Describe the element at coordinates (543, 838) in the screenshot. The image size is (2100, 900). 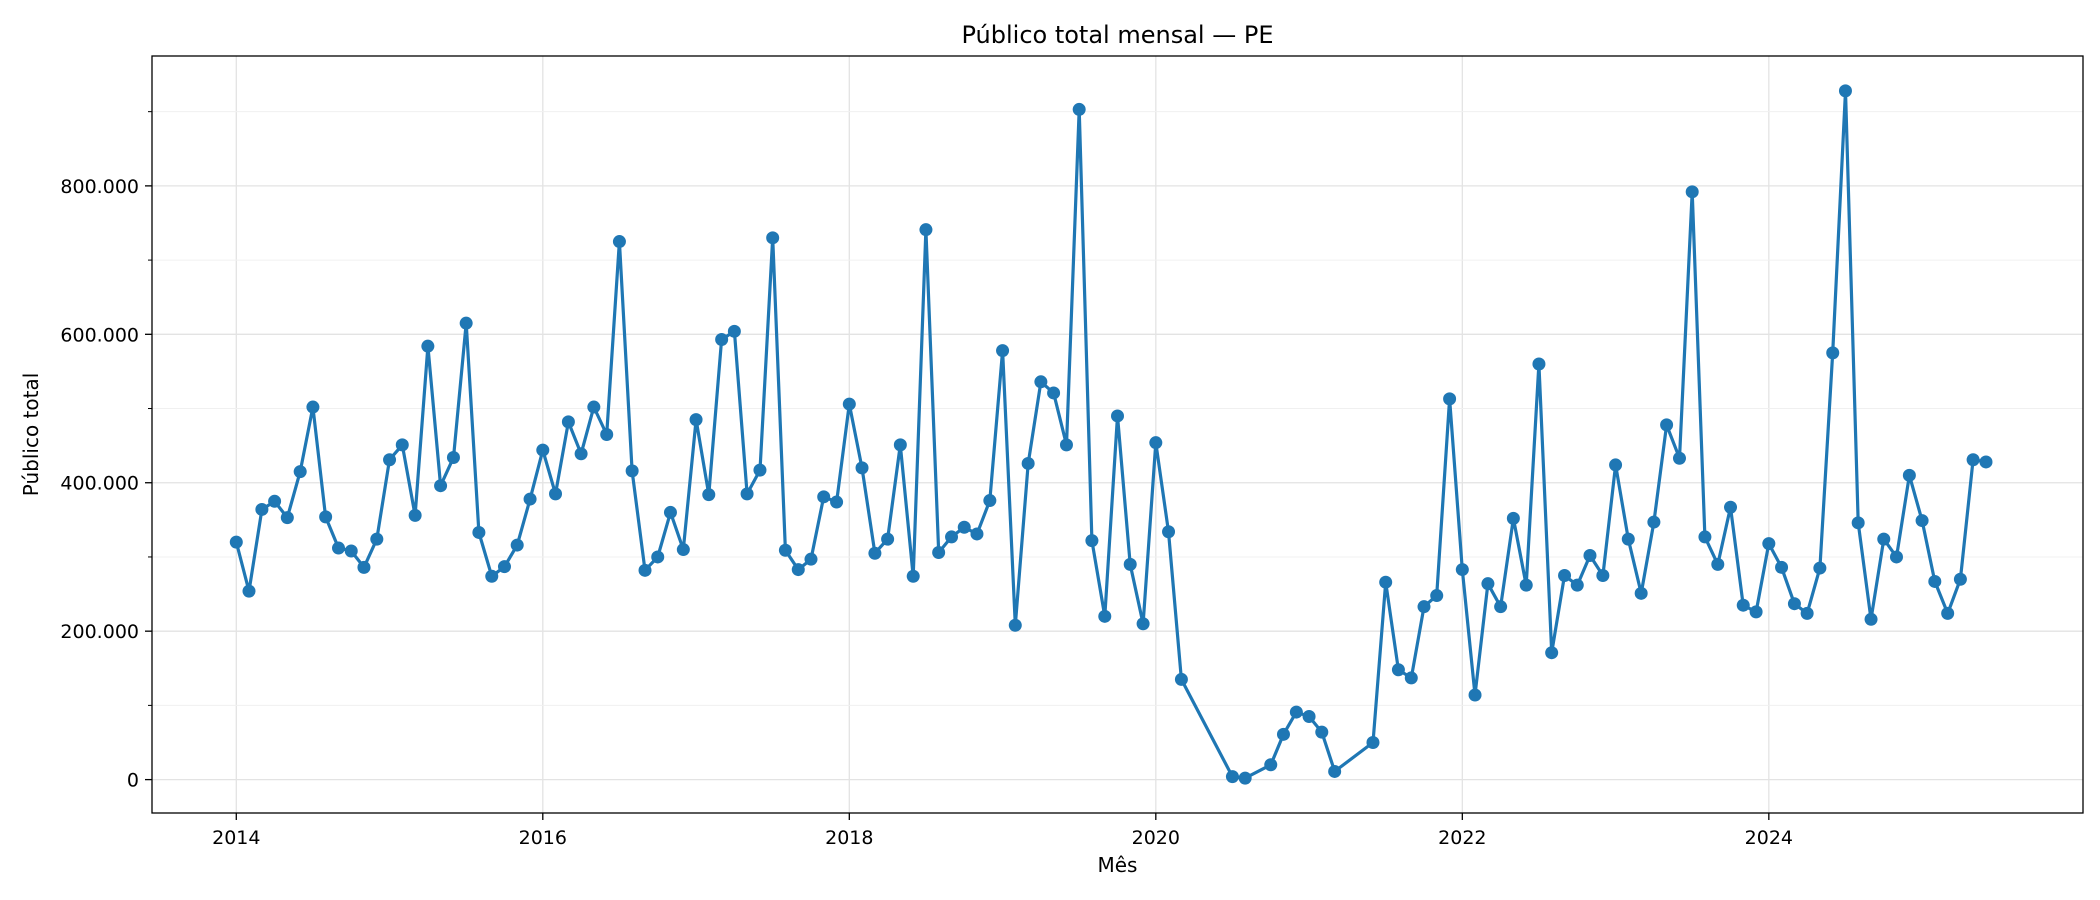
I see `x-tick-label: 2016` at that location.